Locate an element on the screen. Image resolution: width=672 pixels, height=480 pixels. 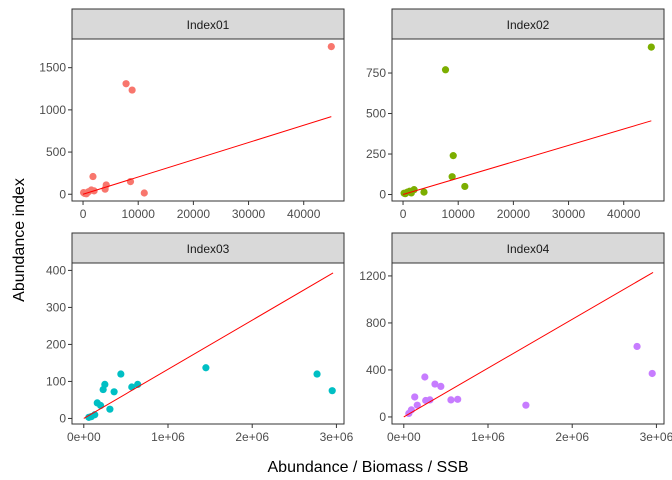
y-tick-label: 750 is located at coordinates (376, 73).